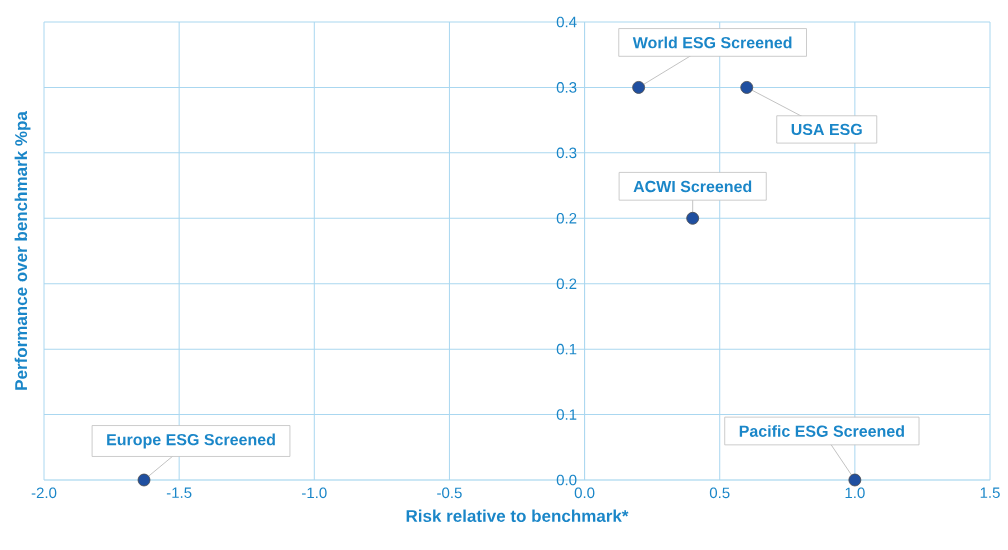  I want to click on x-tick-label: 1.0, so click(855, 493).